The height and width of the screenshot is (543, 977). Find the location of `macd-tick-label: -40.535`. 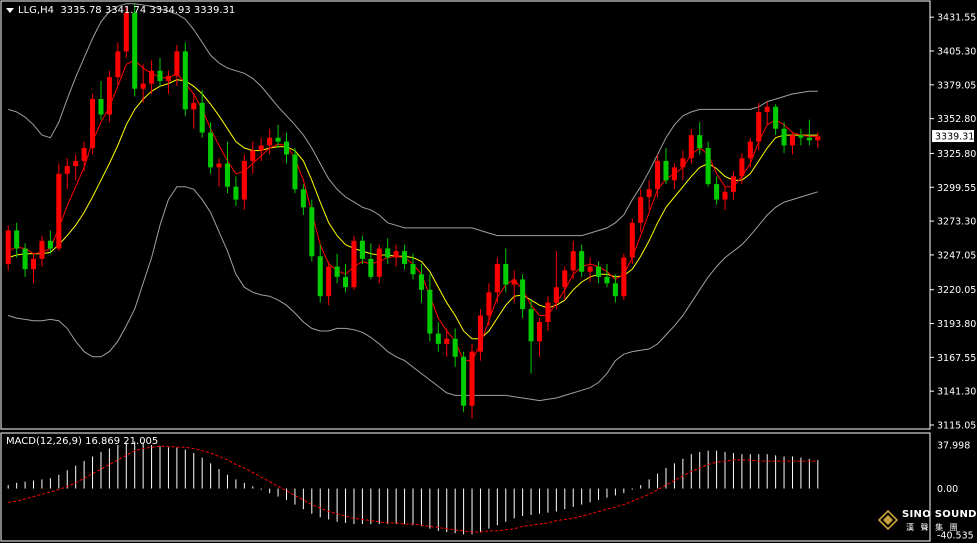

macd-tick-label: -40.535 is located at coordinates (955, 536).